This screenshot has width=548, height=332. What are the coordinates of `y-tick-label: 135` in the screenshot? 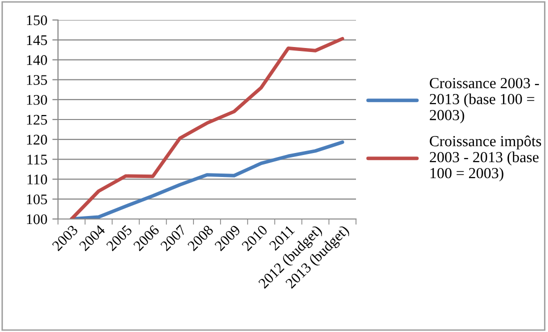 It's located at (37, 80).